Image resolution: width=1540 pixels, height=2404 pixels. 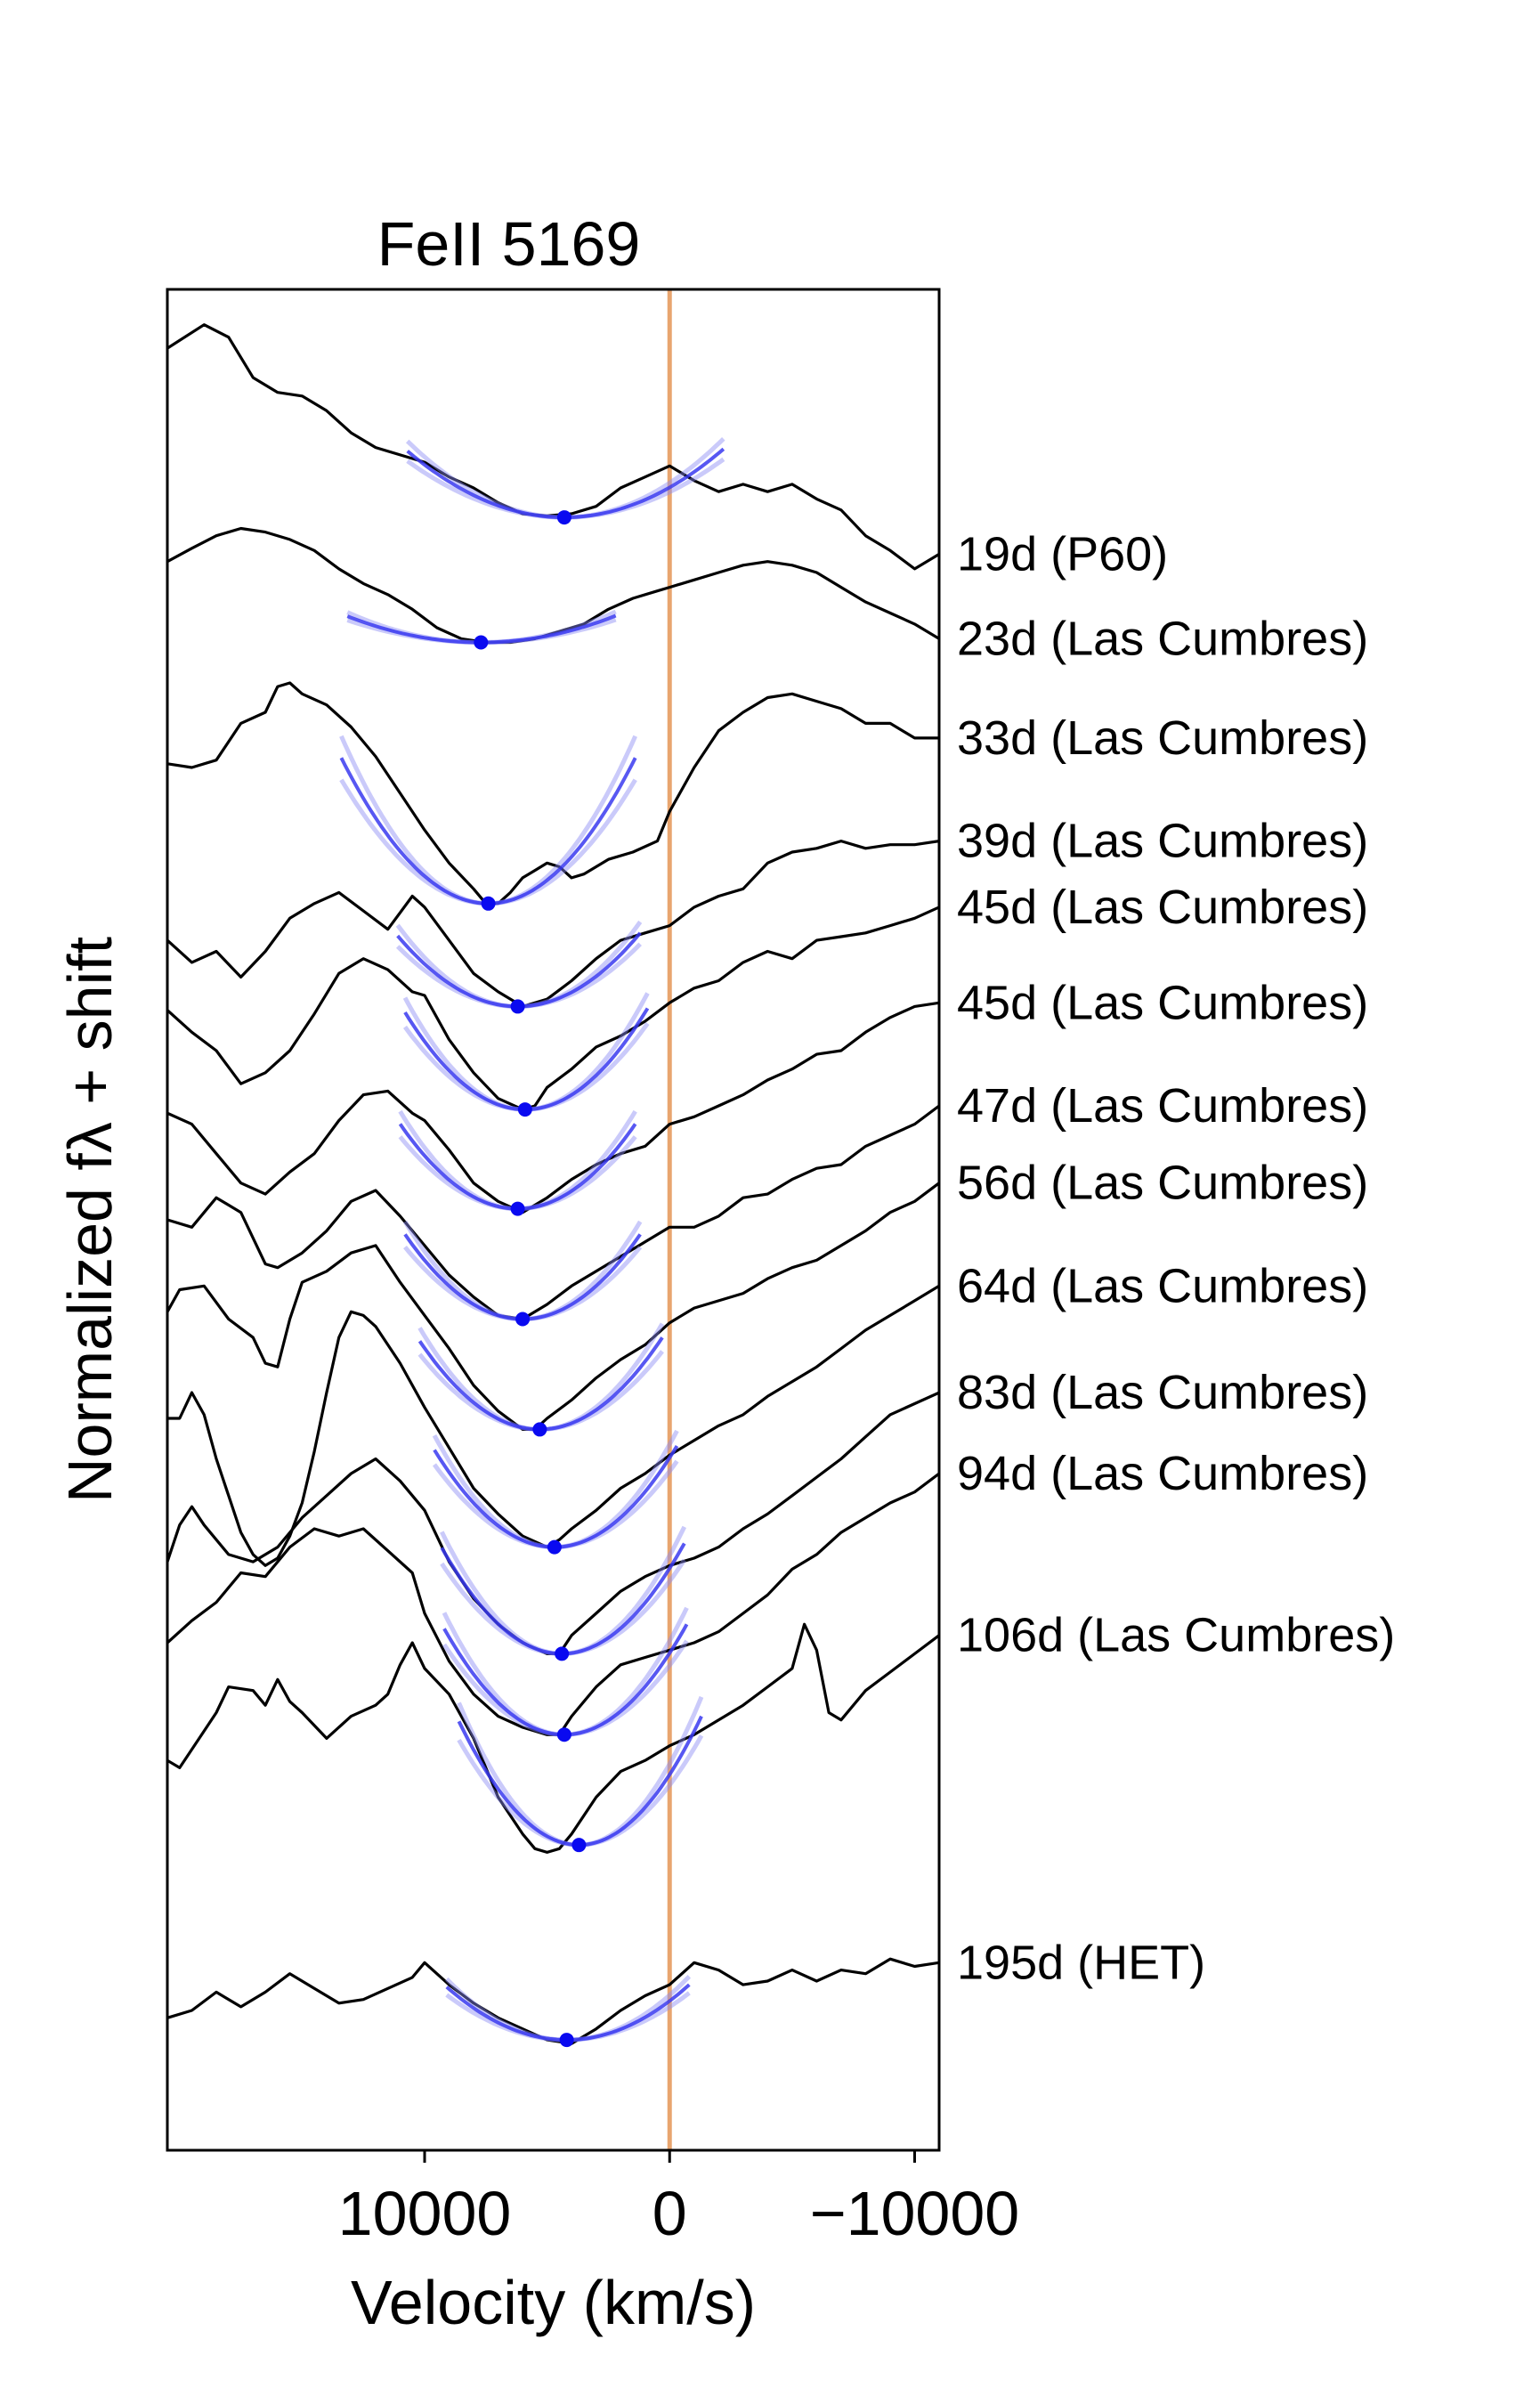 I want to click on epoch-label: 195d (HET), so click(x=1081, y=1962).